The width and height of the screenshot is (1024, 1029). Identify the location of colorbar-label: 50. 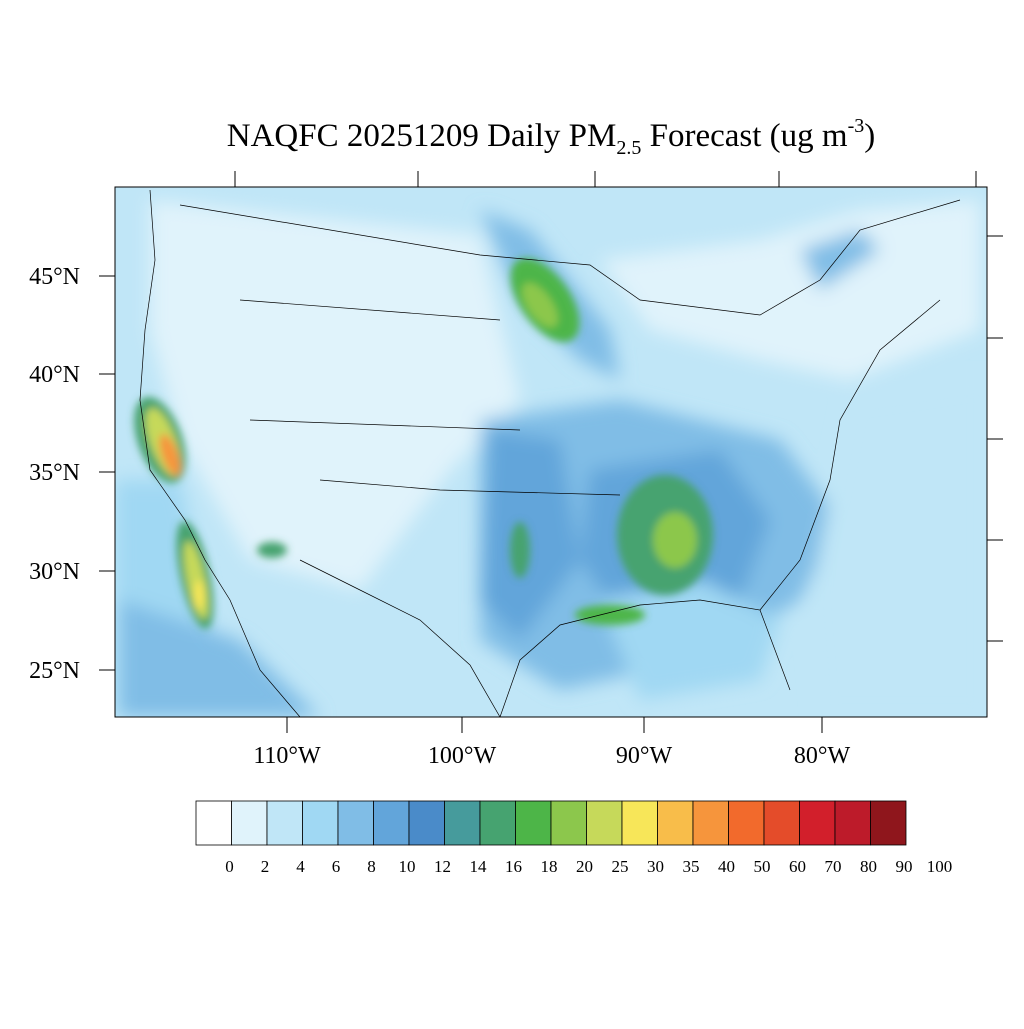
(762, 866).